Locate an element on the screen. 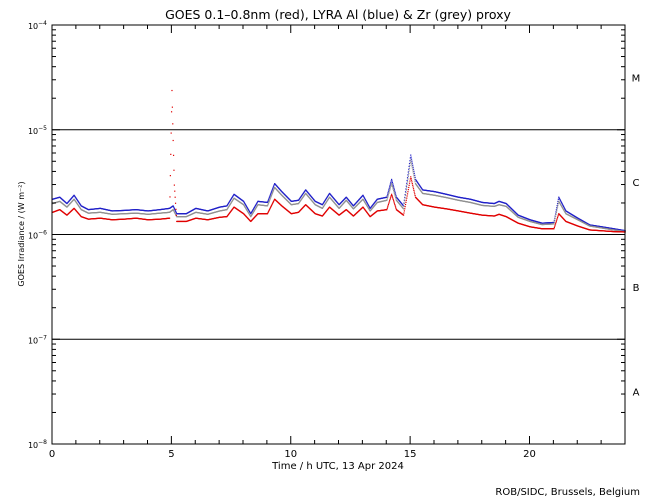 Image resolution: width=650 pixels, height=500 pixels. x-tick-label: 0 is located at coordinates (52, 454).